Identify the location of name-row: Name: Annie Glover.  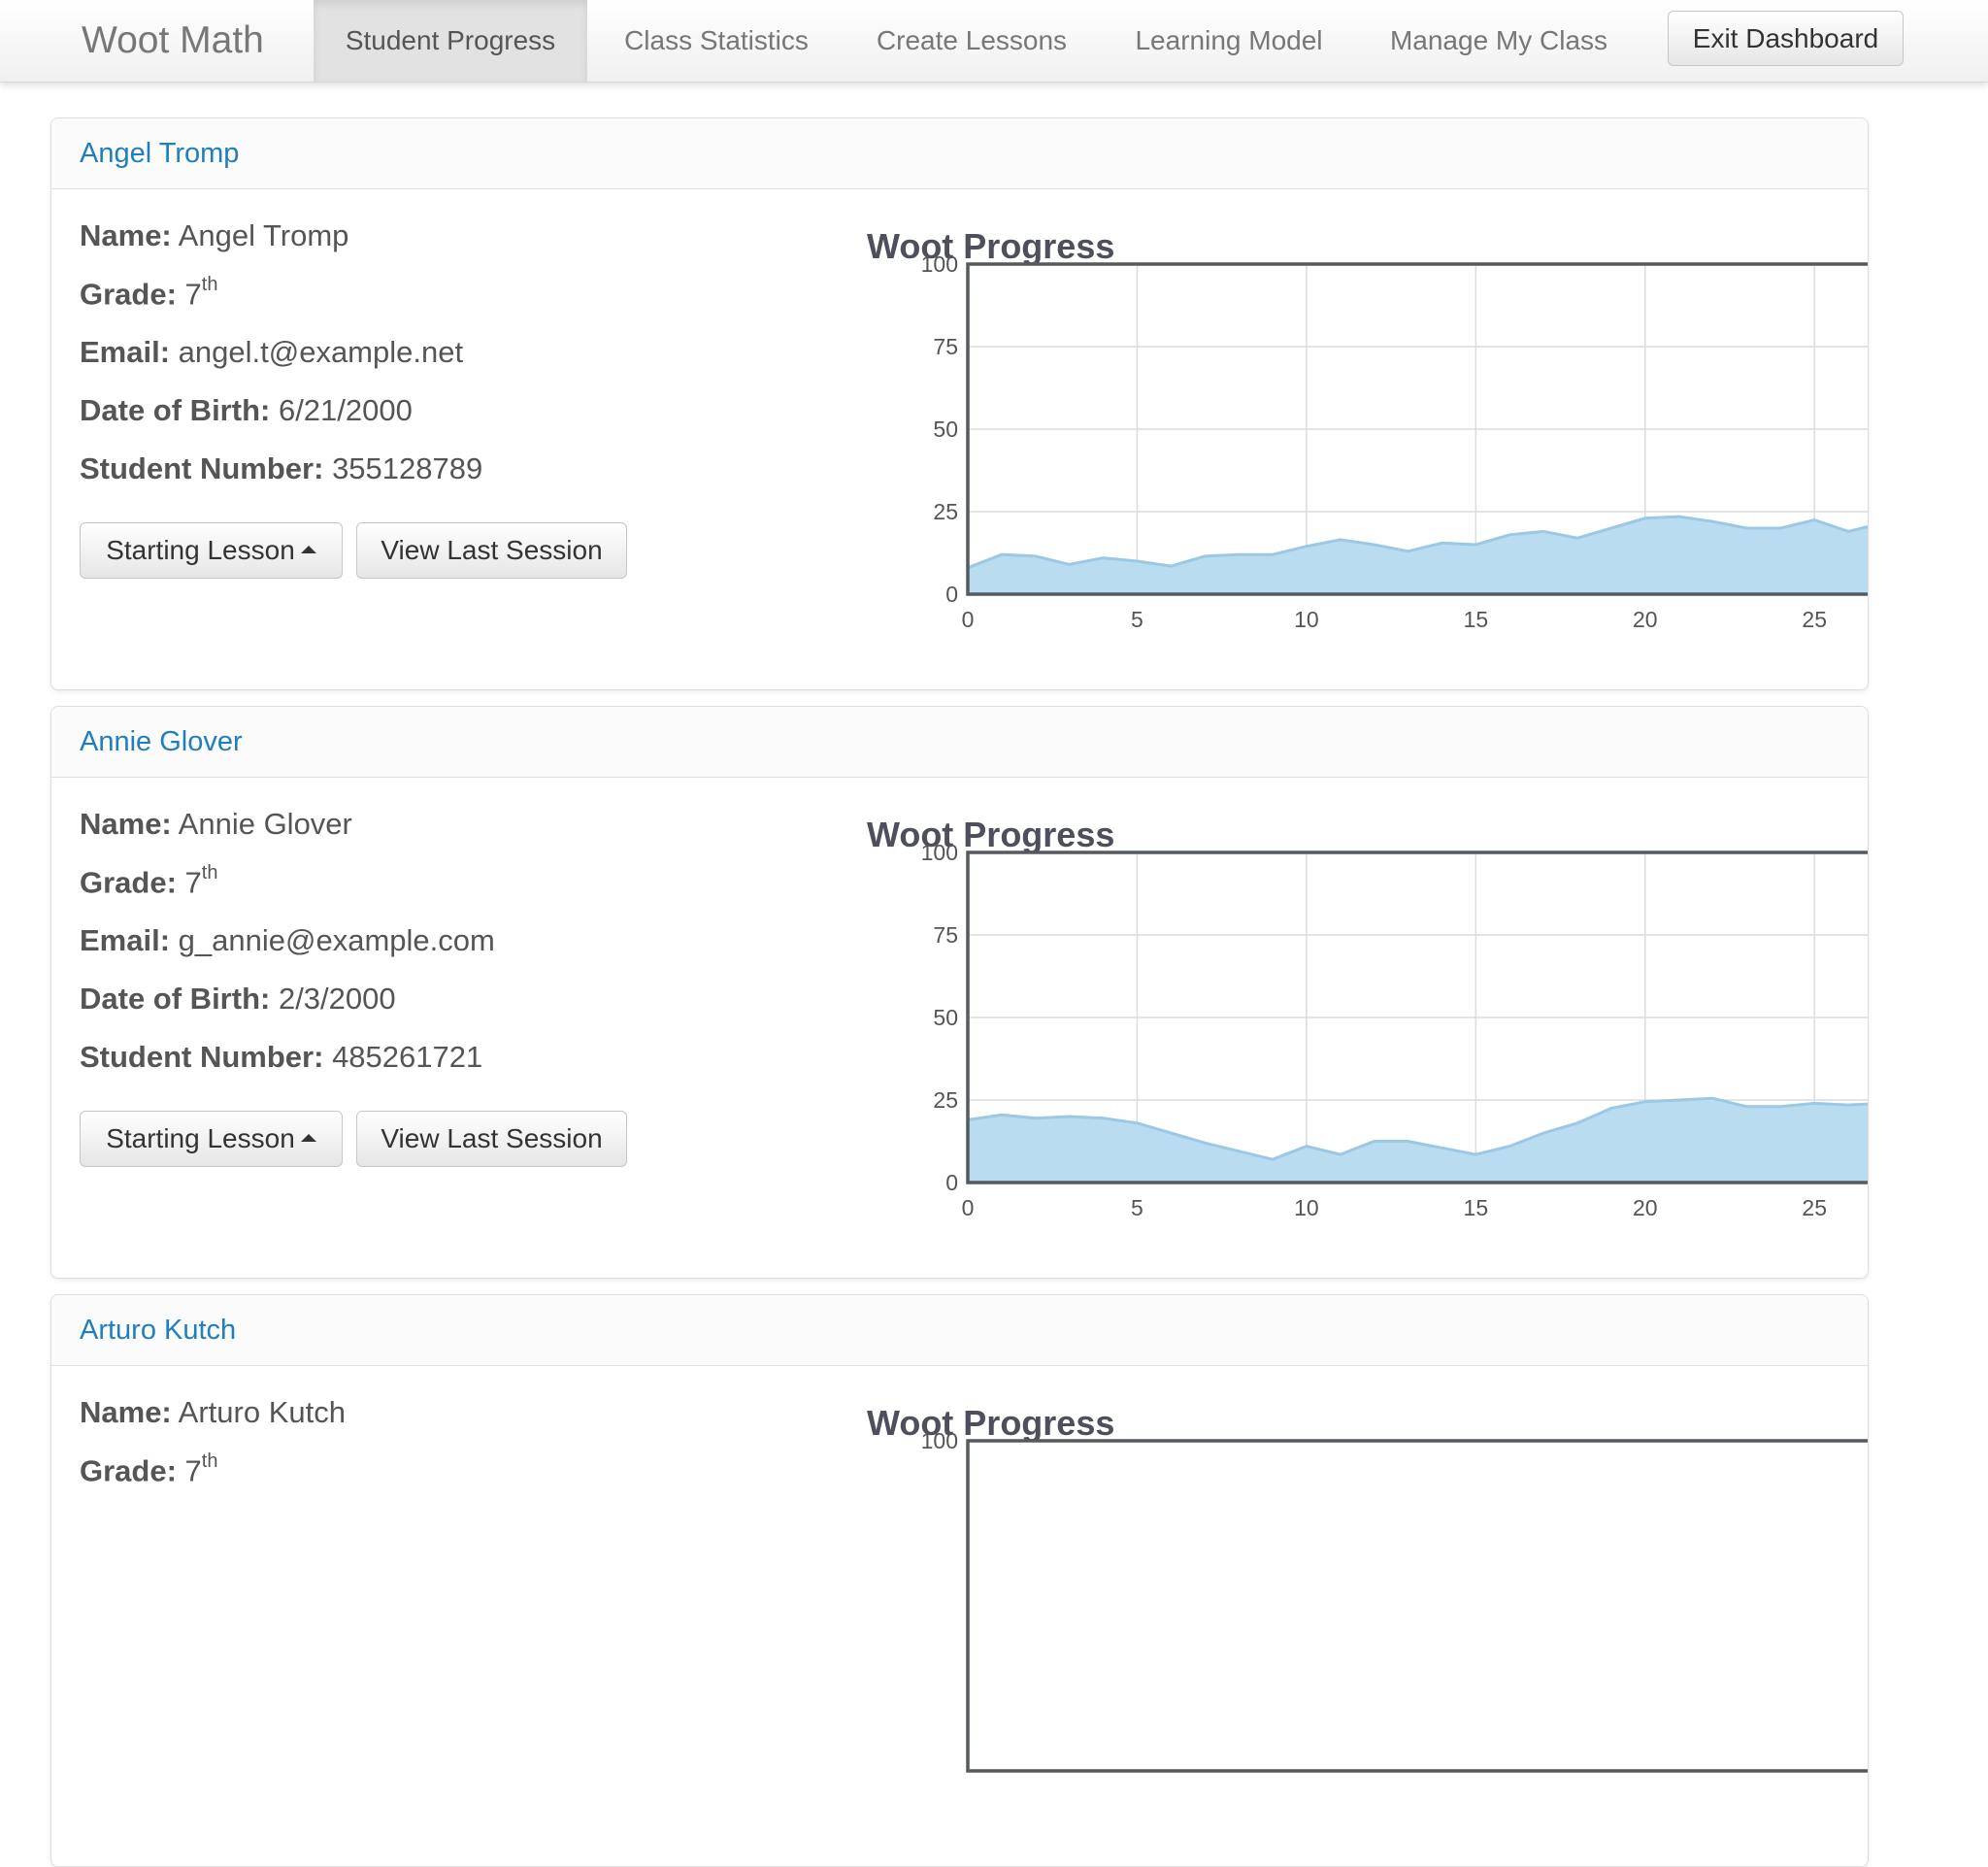
(216, 824).